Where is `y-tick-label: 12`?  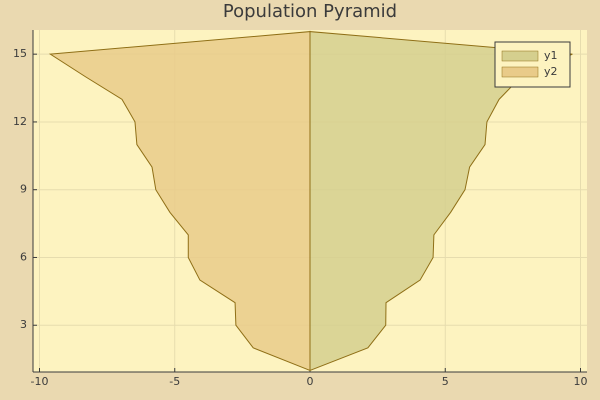
y-tick-label: 12 is located at coordinates (20, 121).